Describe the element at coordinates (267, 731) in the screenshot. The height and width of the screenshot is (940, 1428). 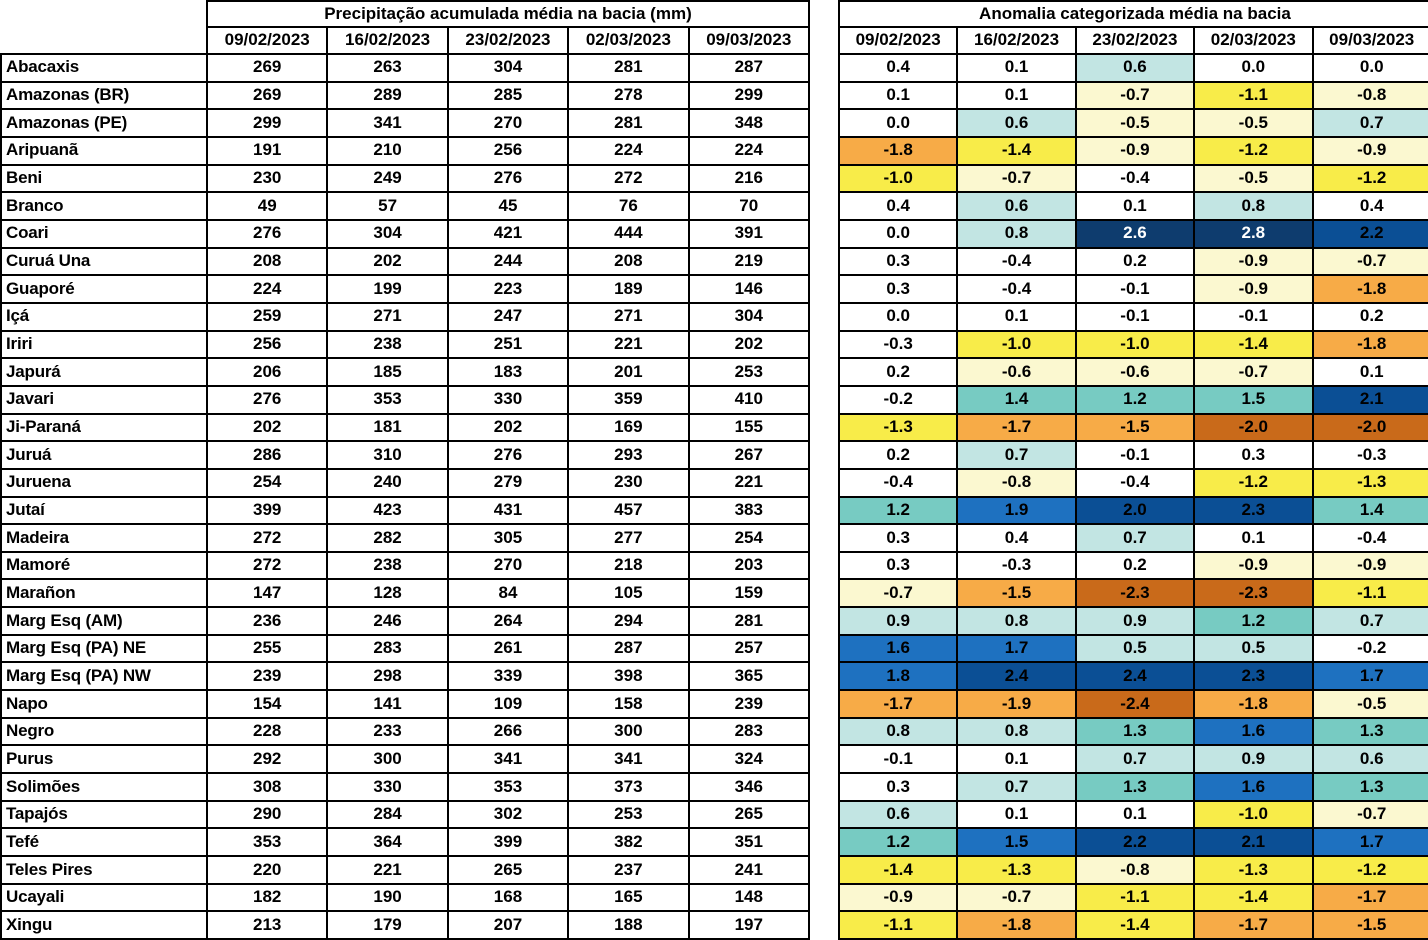
I see `precip-value-cell: 228` at that location.